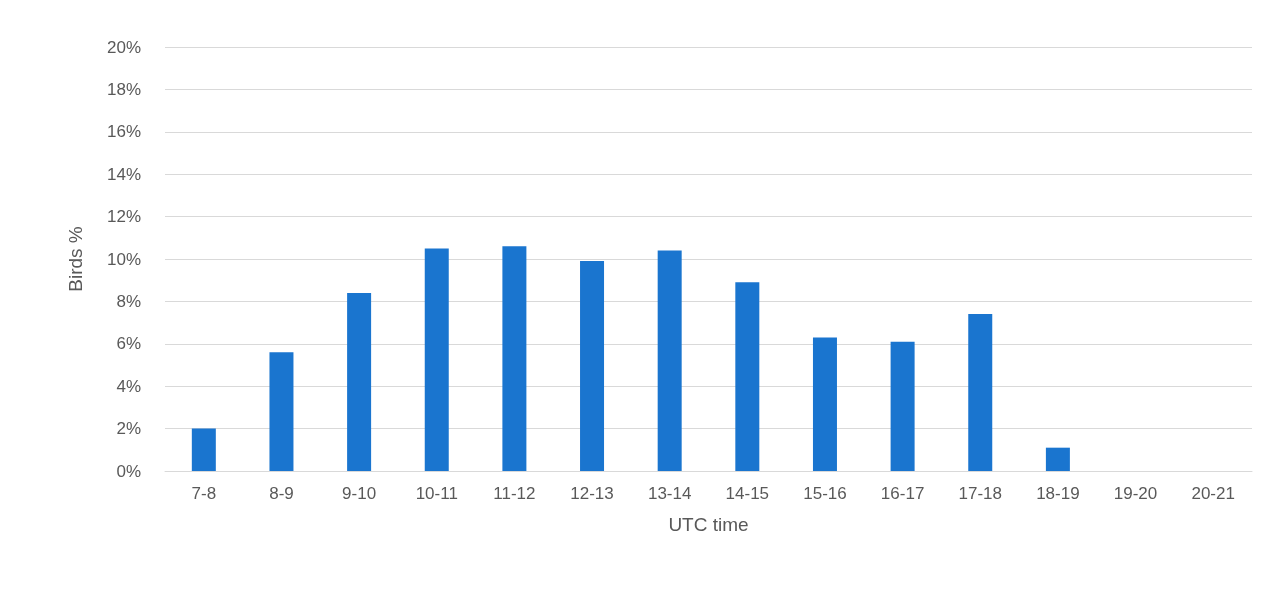 The width and height of the screenshot is (1286, 599). Describe the element at coordinates (1213, 493) in the screenshot. I see `x-tick-label: 20-21` at that location.